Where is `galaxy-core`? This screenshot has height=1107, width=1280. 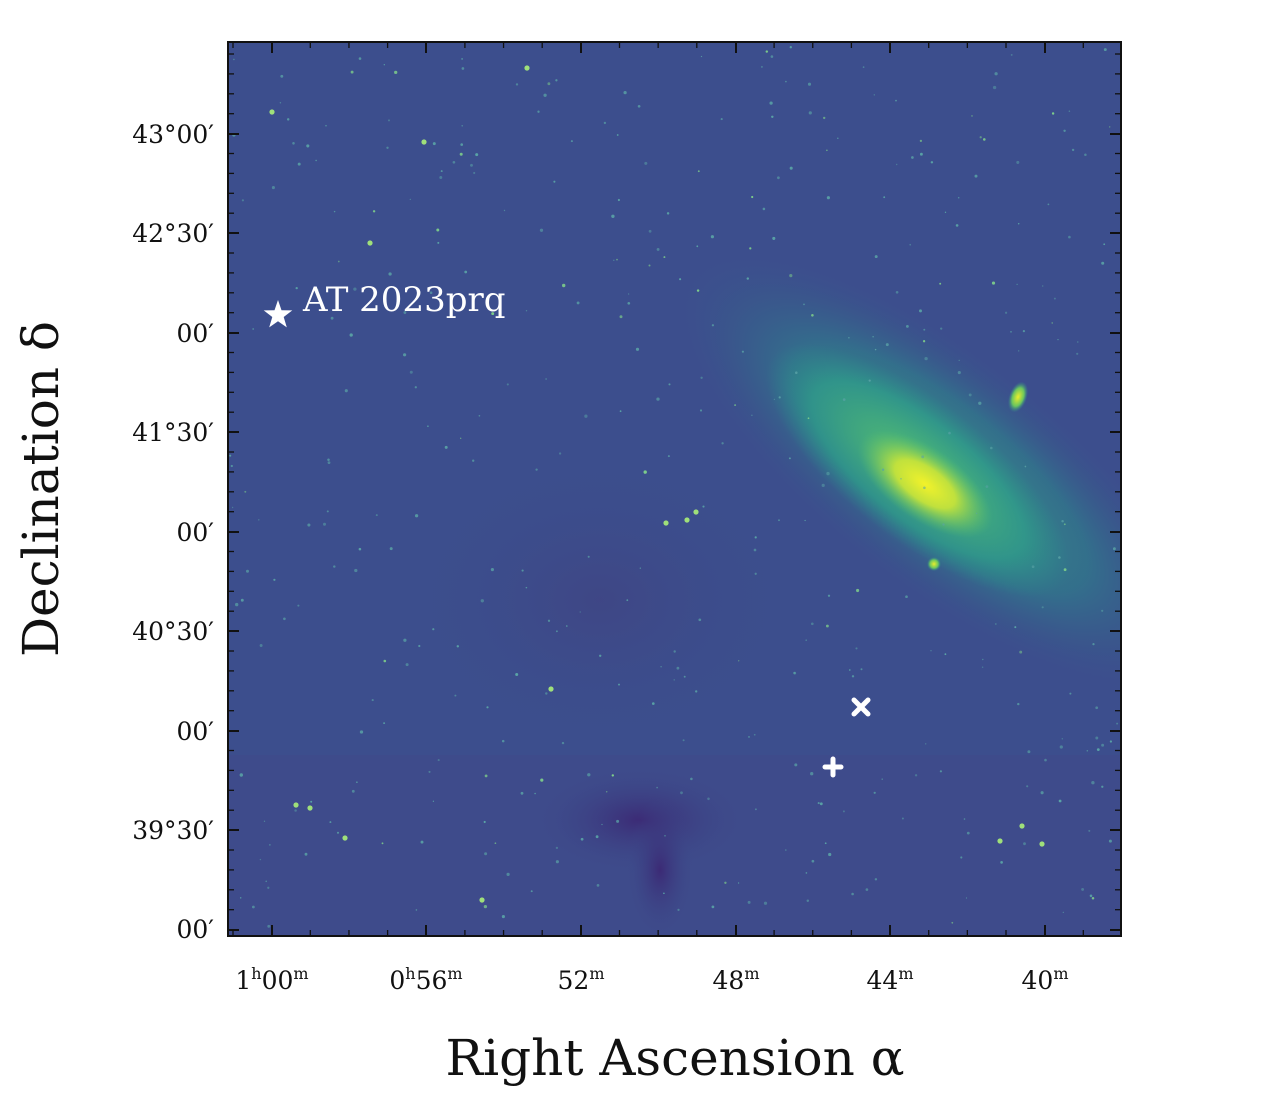 galaxy-core is located at coordinates (925, 484).